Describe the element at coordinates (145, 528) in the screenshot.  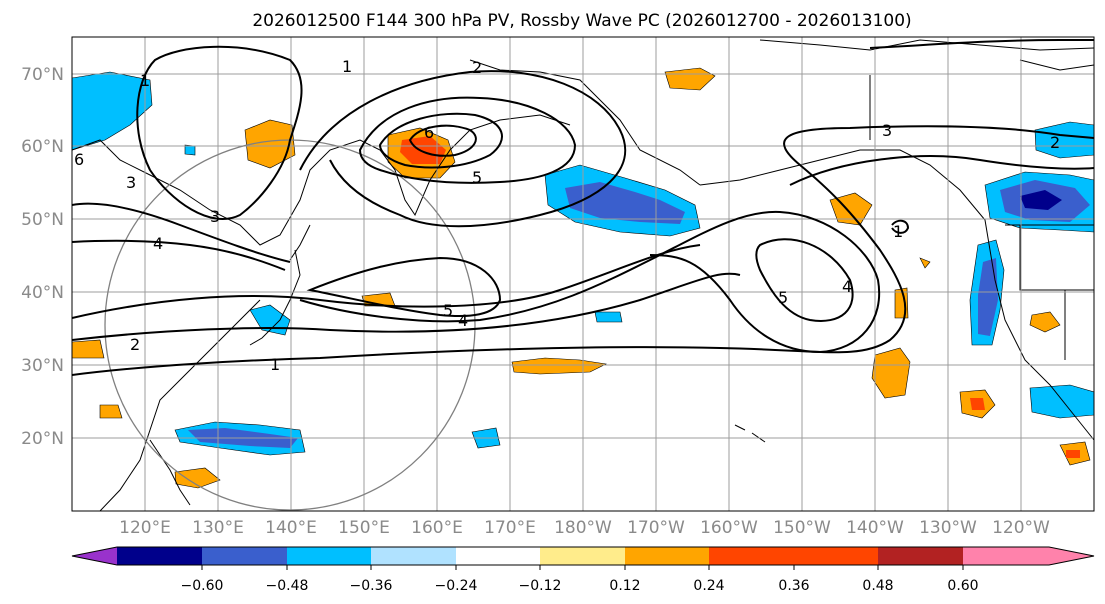
I see `lon-label: 120°E` at that location.